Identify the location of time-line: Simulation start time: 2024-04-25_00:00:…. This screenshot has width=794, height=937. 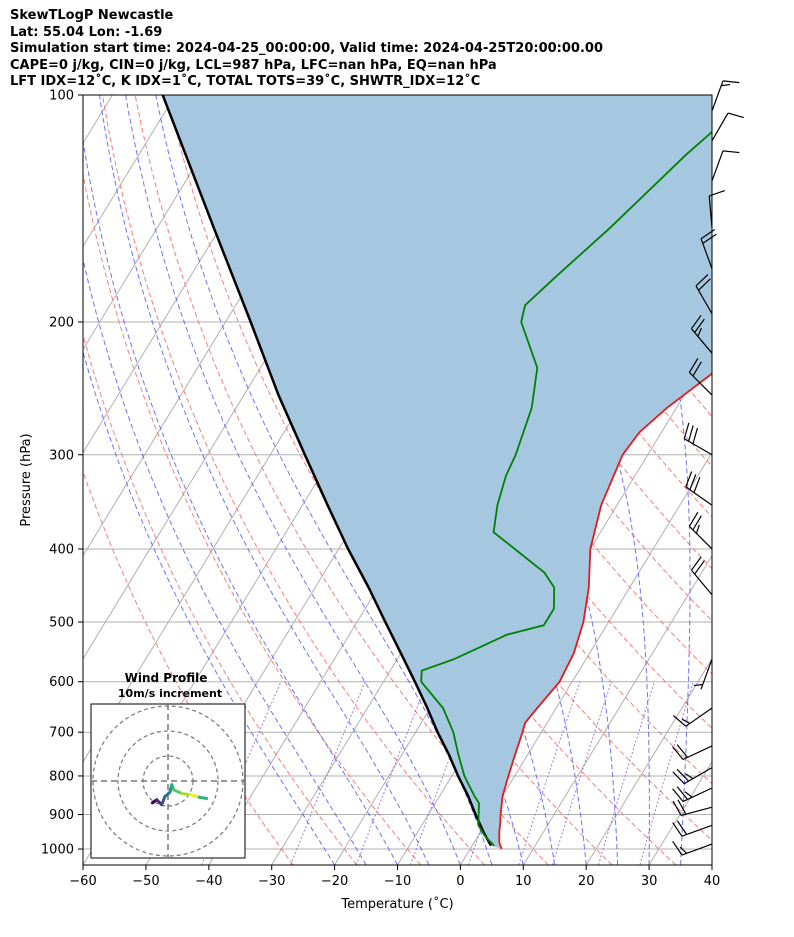
(306, 48).